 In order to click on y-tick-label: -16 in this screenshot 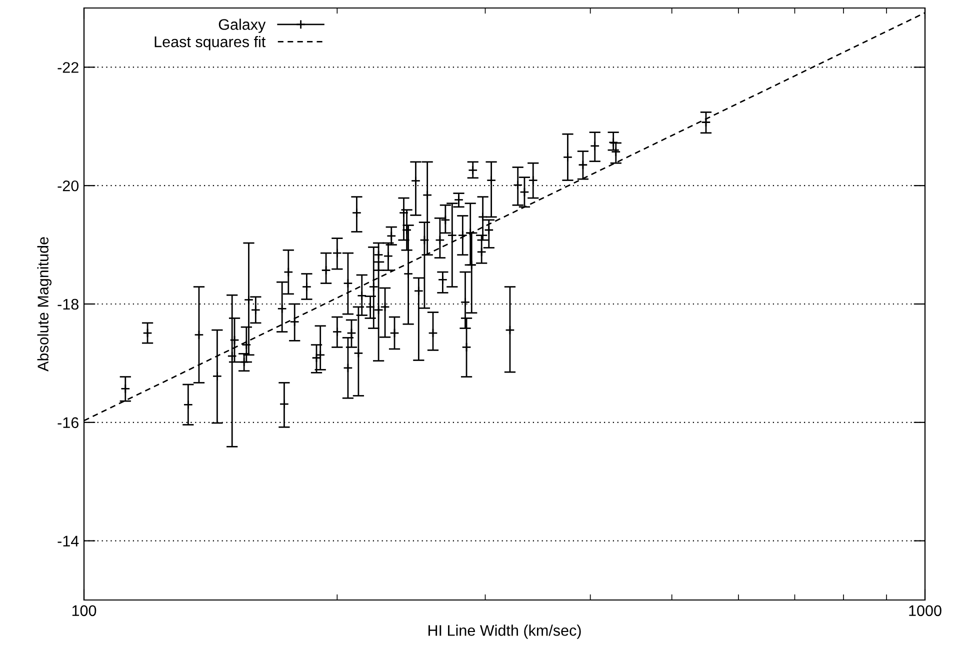, I will do `click(68, 422)`.